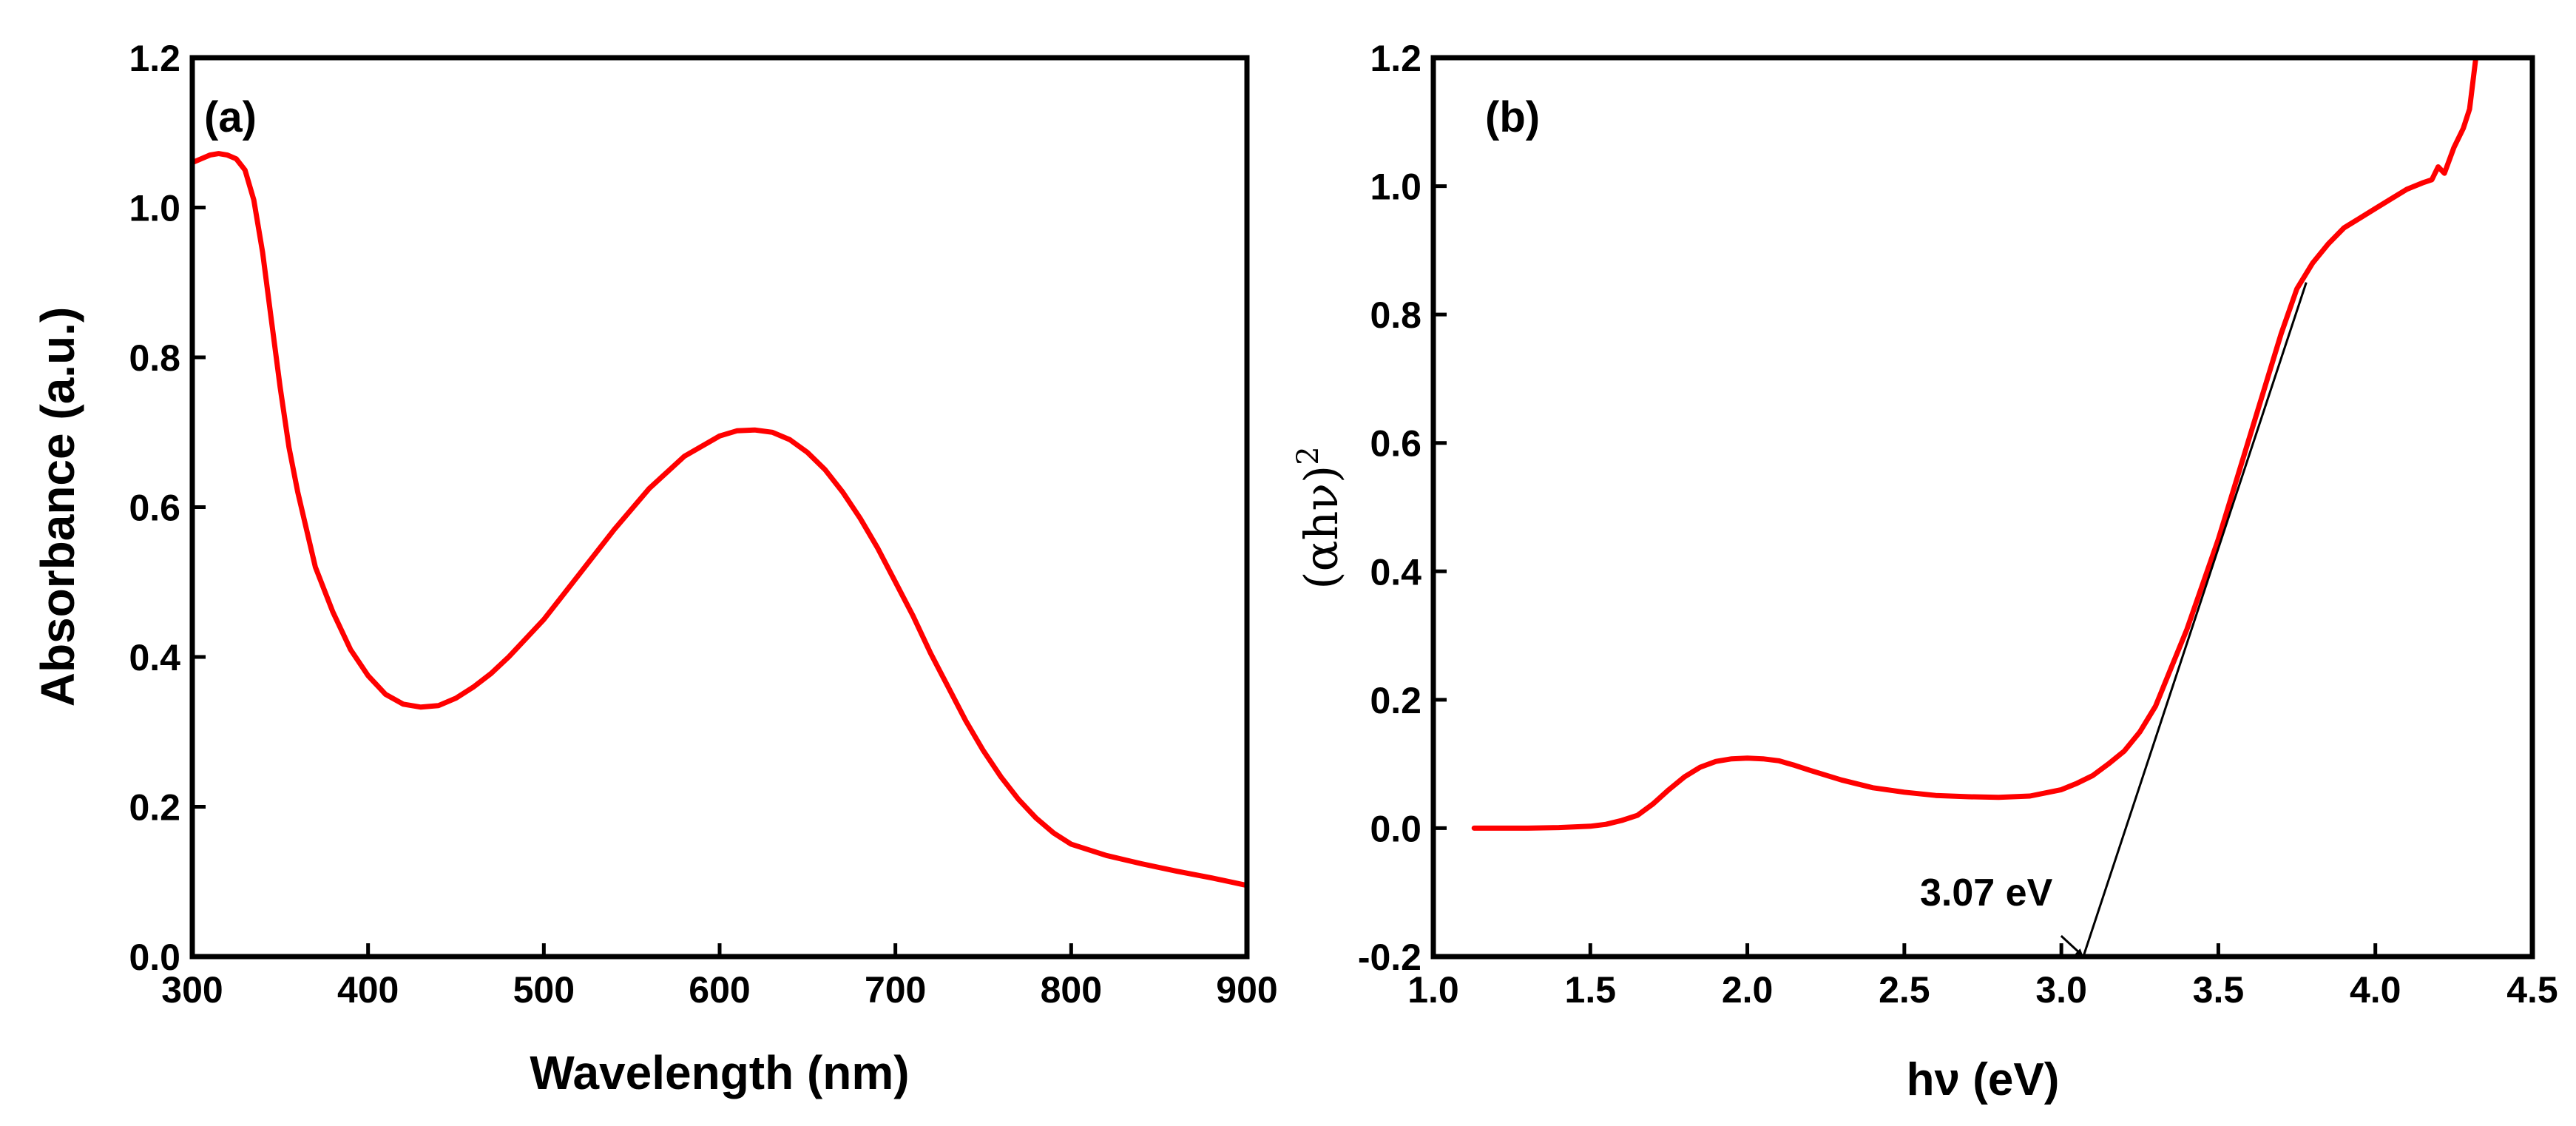 This screenshot has height=1126, width=2576. I want to click on x-tick-label-a: 700, so click(895, 990).